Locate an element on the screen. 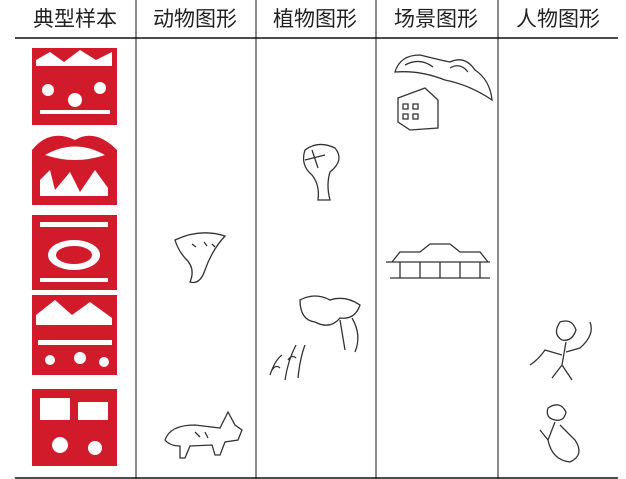  header-cell: 场景图形 is located at coordinates (436, 19).